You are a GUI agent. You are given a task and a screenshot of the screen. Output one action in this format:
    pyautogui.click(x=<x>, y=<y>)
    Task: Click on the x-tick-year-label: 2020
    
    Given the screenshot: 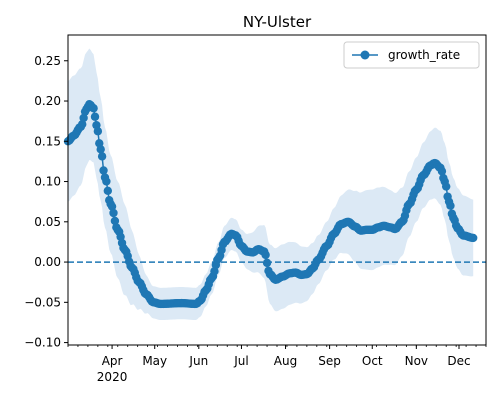 What is the action you would take?
    pyautogui.click(x=112, y=377)
    